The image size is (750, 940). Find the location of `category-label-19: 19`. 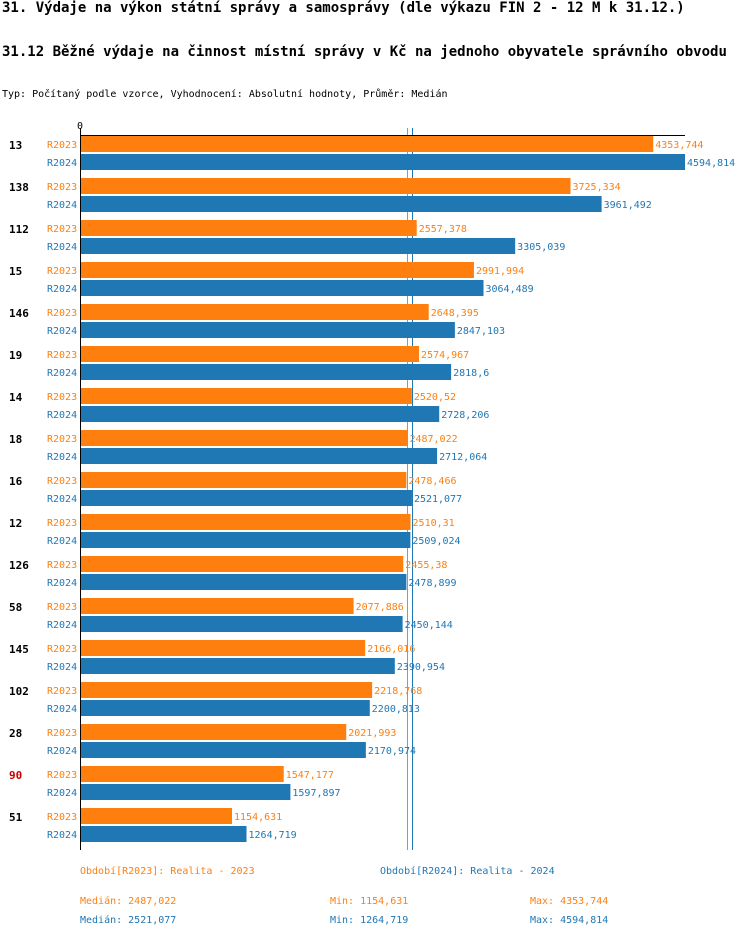

category-label-19: 19 is located at coordinates (15, 355).